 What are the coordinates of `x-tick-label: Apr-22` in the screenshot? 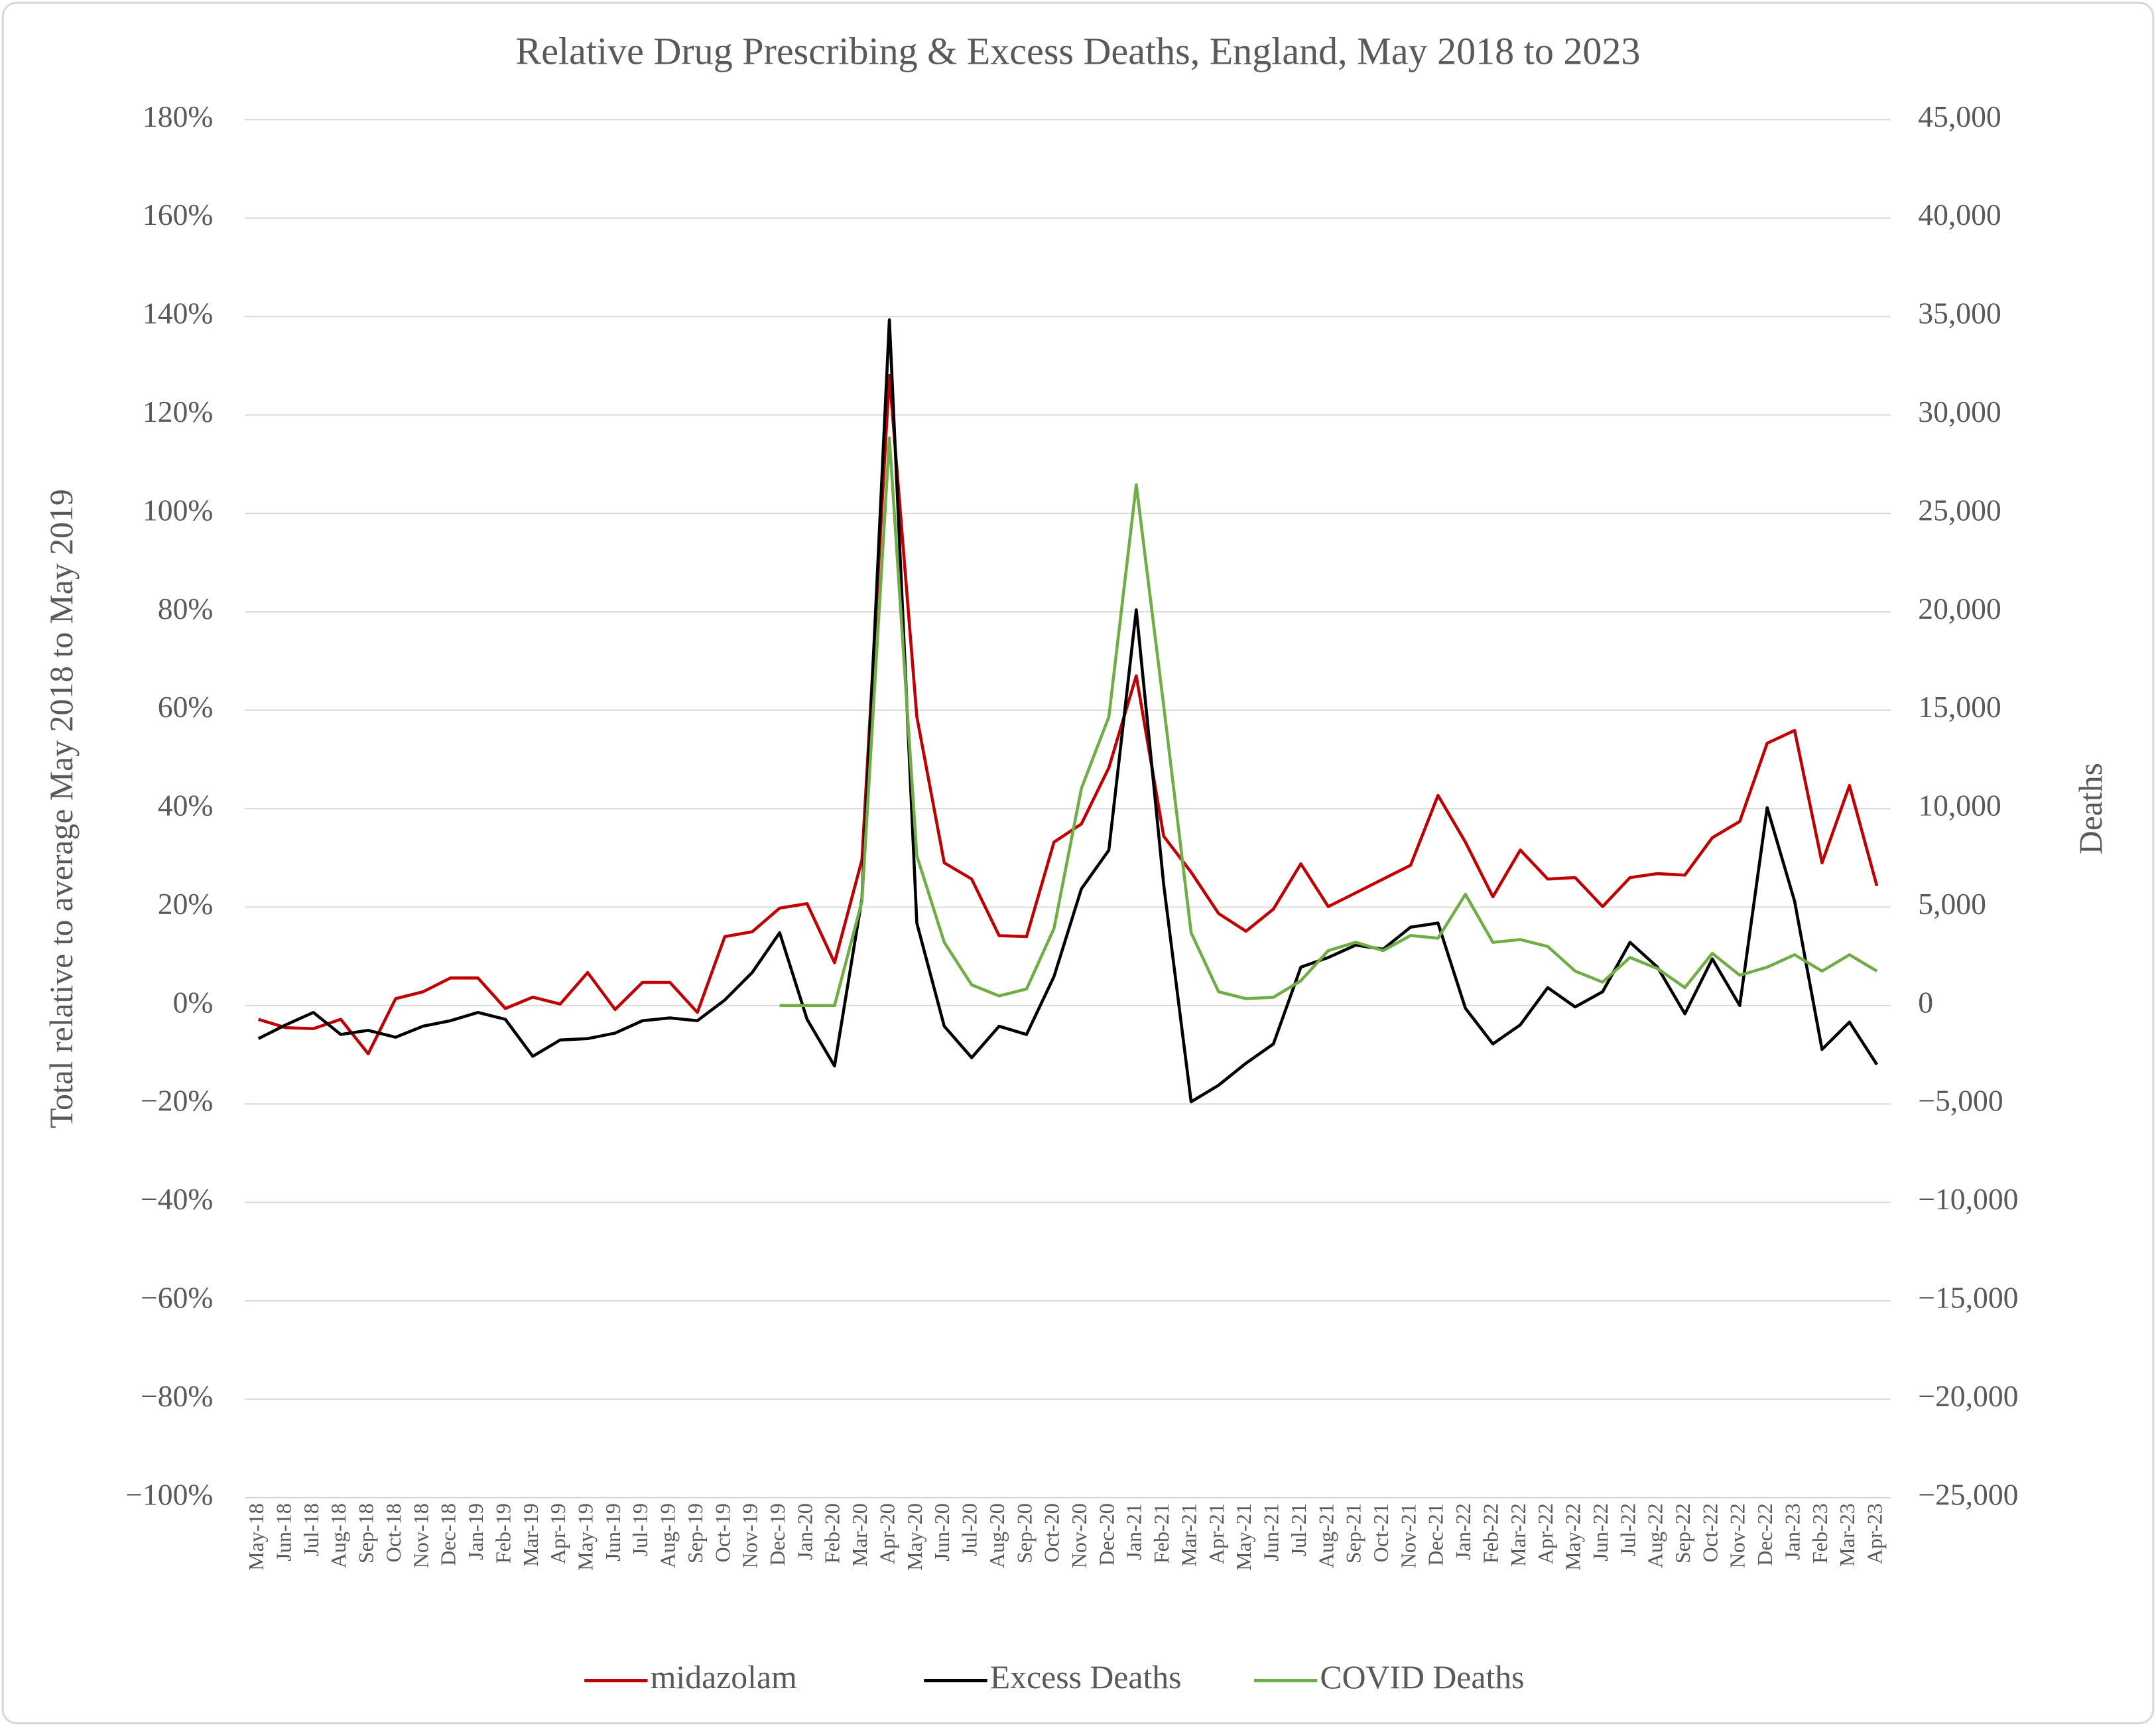 It's located at (1545, 1533).